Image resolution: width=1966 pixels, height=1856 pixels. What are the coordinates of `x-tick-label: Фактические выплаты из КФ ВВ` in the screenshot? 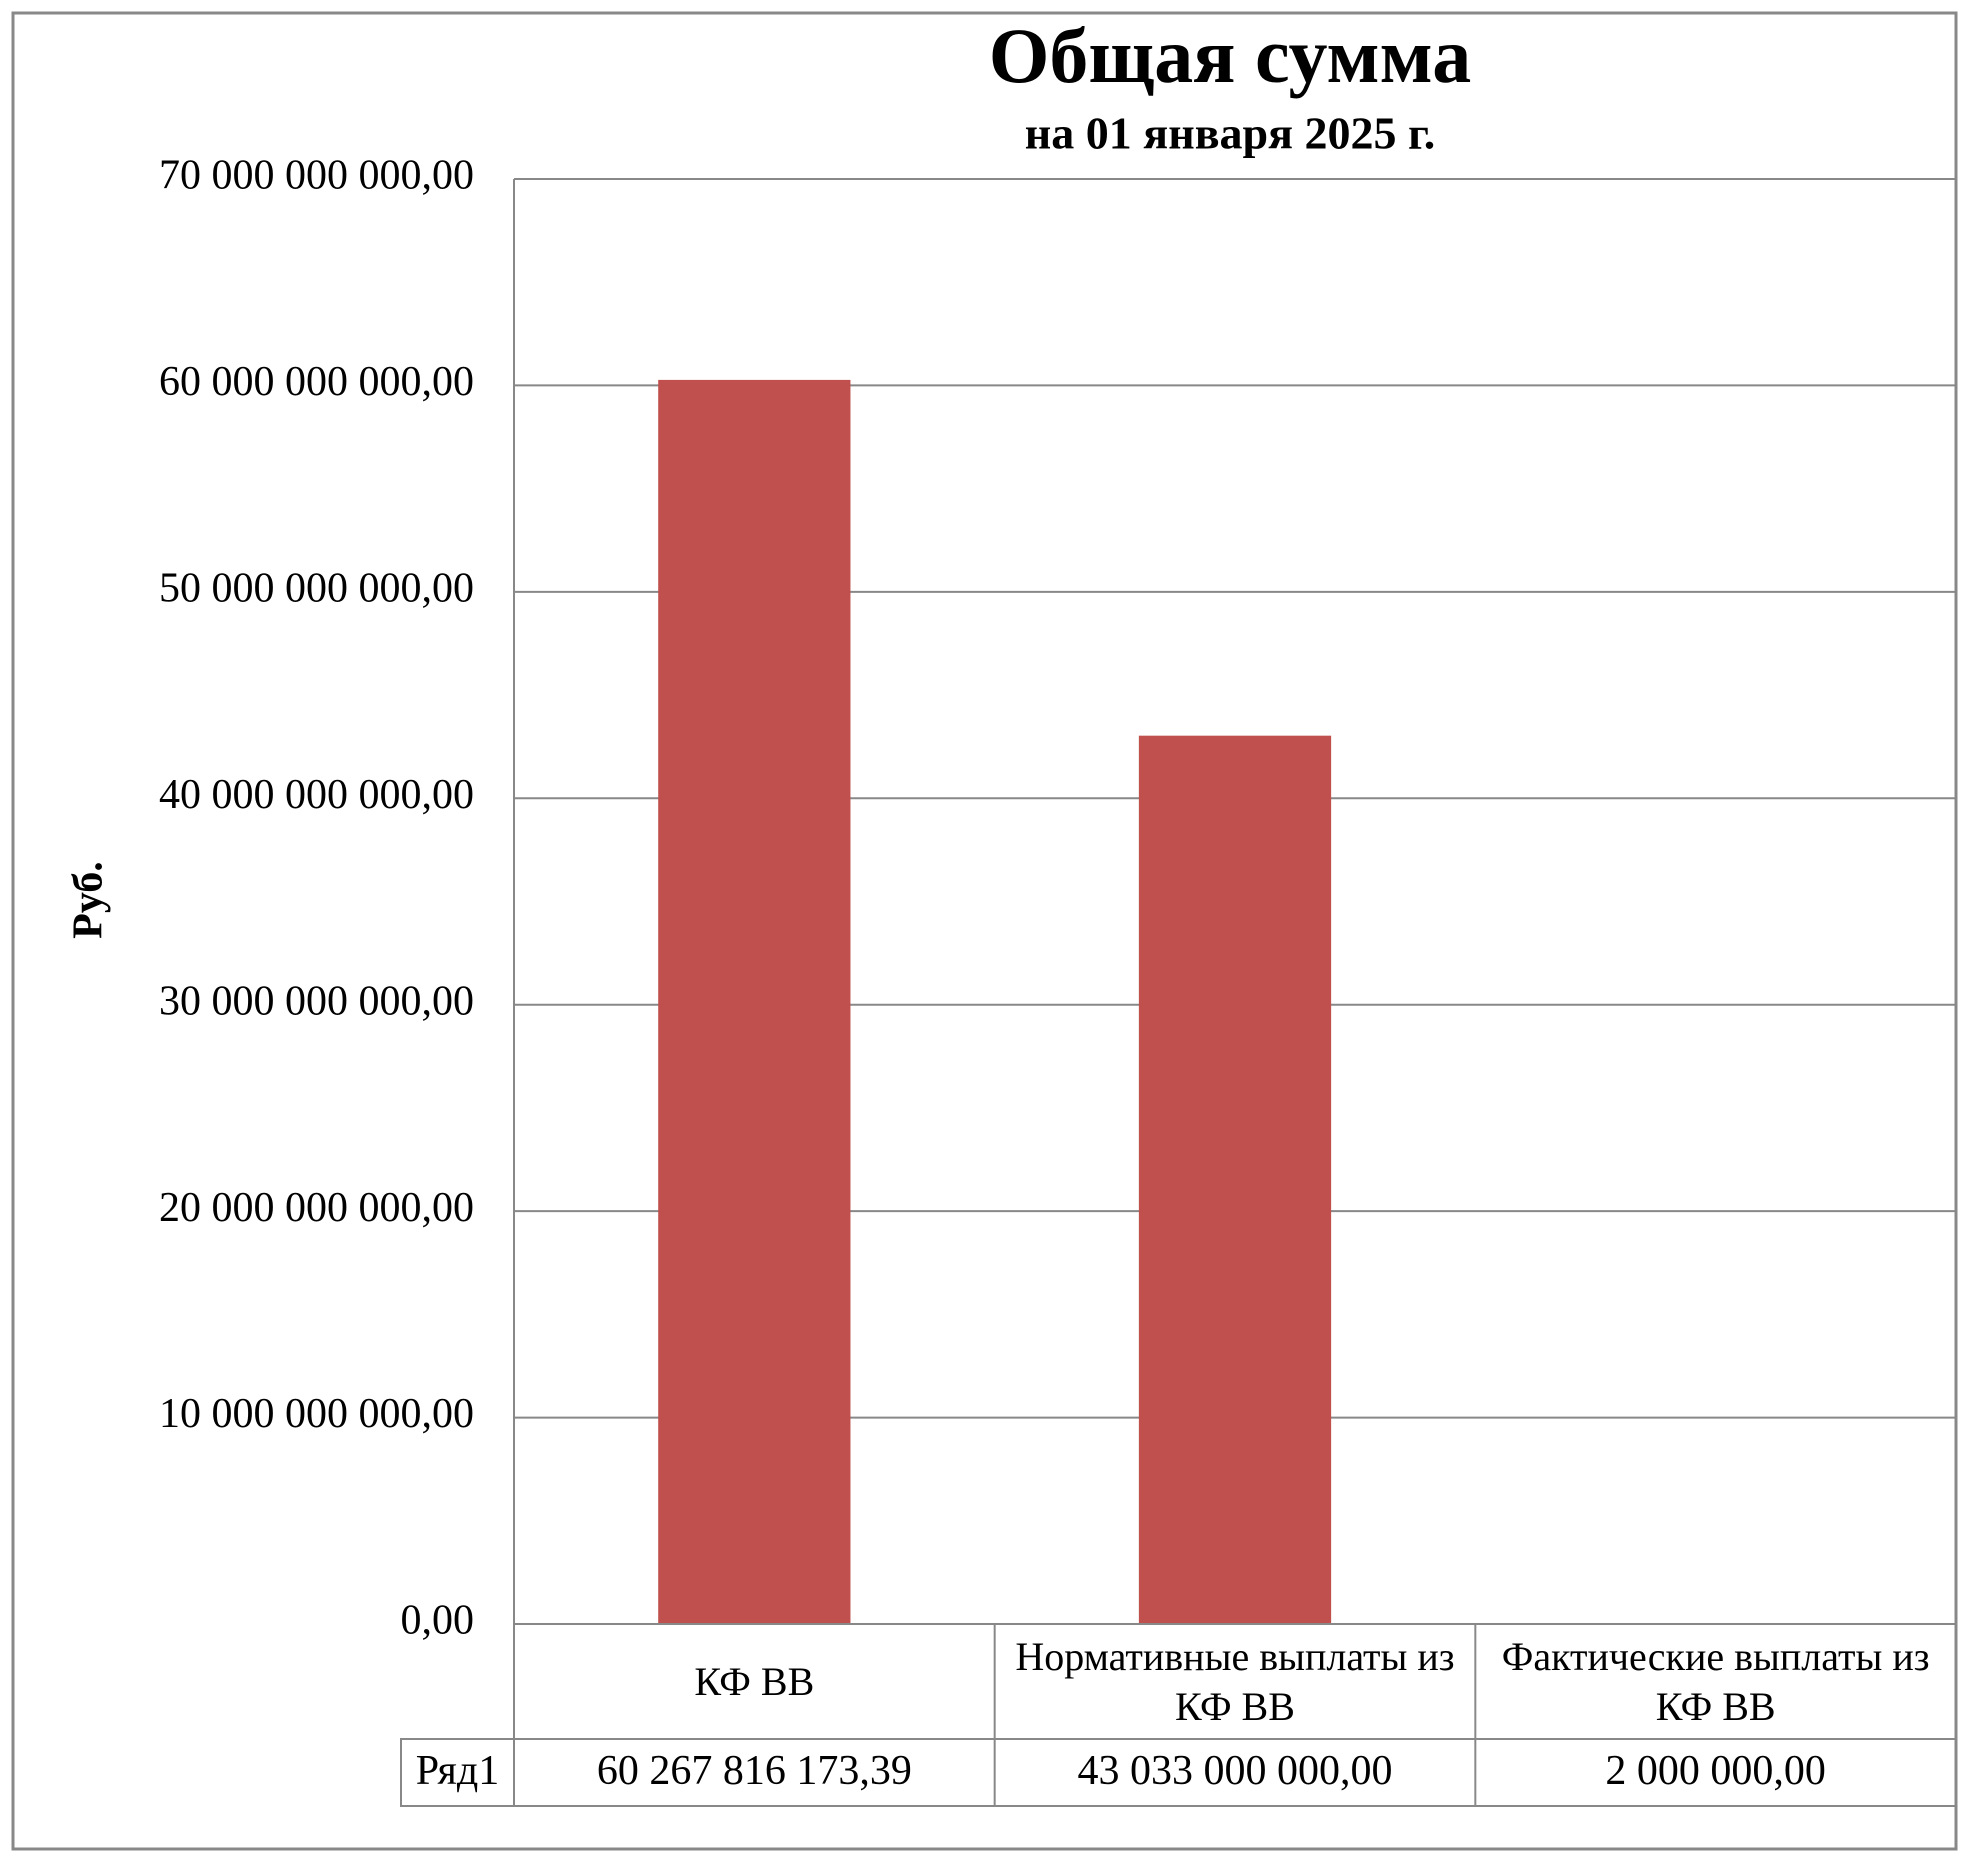 It's located at (1715, 1681).